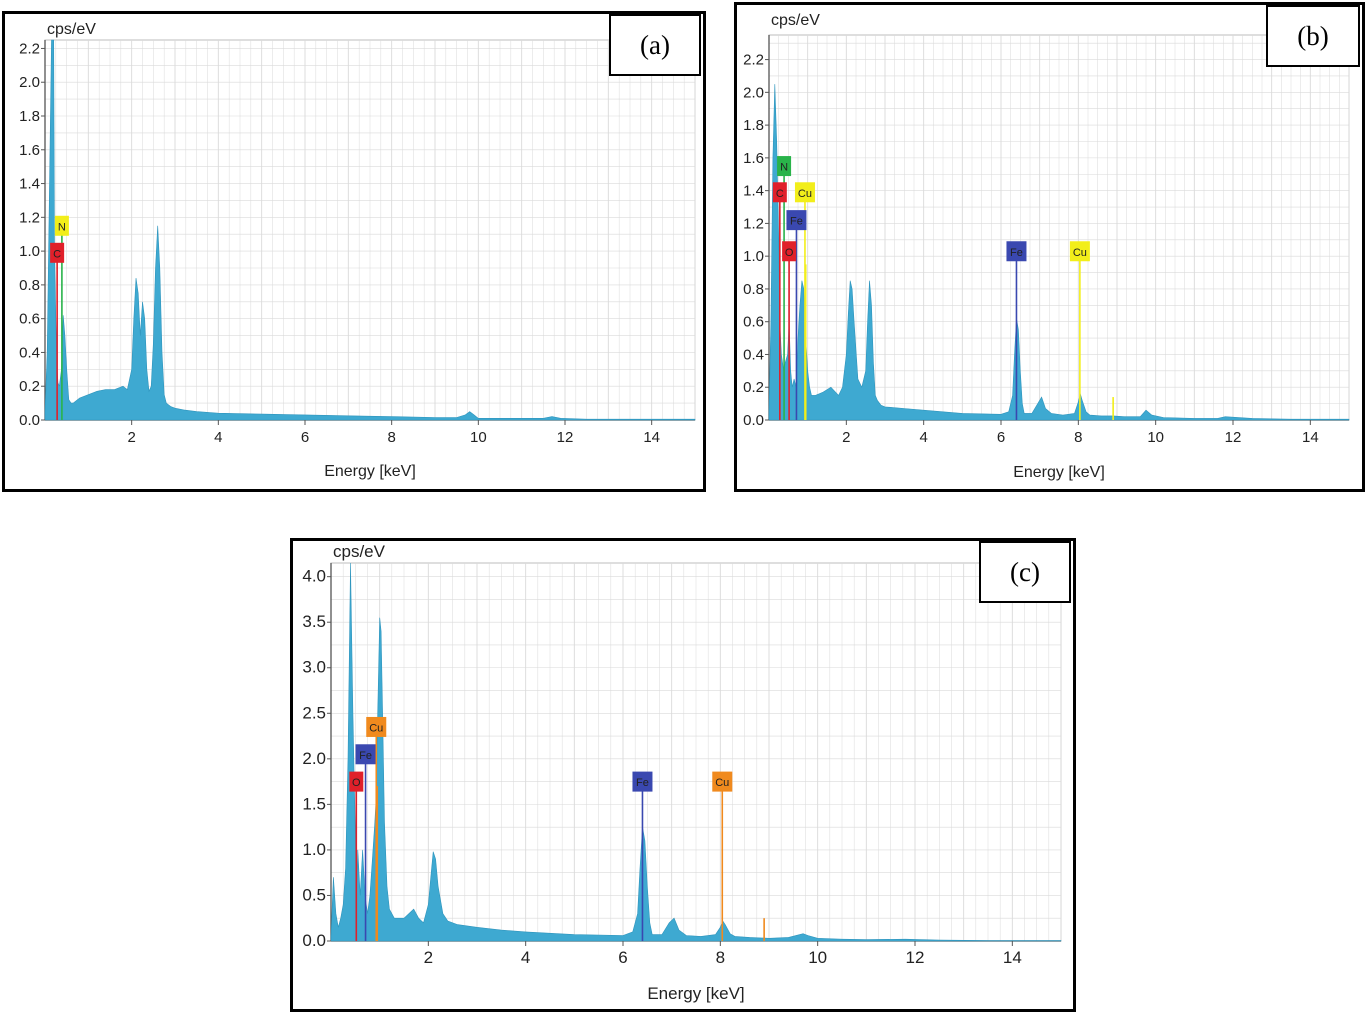 The image size is (1367, 1013). What do you see at coordinates (314, 712) in the screenshot?
I see `y-tick-label: 2.5` at bounding box center [314, 712].